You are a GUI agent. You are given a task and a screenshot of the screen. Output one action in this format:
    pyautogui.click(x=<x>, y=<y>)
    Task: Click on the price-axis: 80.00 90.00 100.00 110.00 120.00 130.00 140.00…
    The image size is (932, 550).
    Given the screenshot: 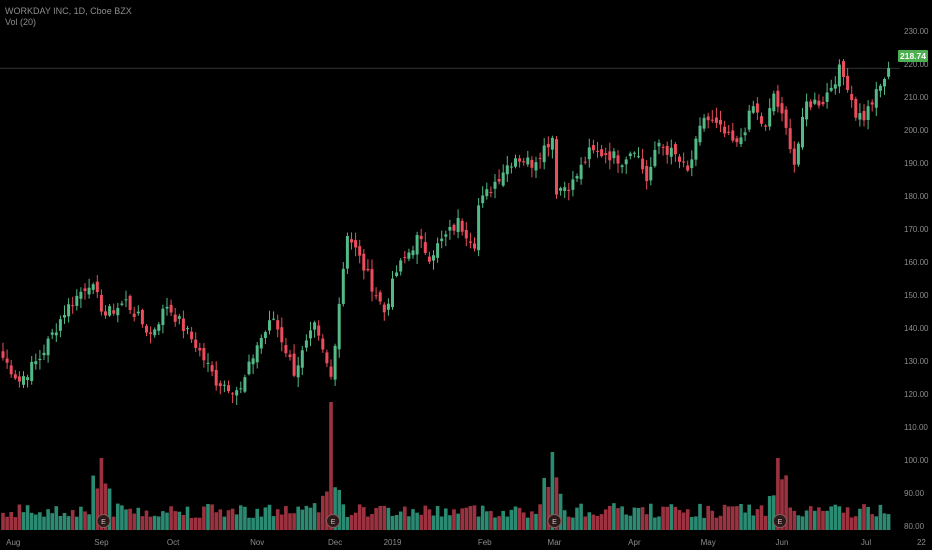 What is the action you would take?
    pyautogui.click(x=916, y=279)
    